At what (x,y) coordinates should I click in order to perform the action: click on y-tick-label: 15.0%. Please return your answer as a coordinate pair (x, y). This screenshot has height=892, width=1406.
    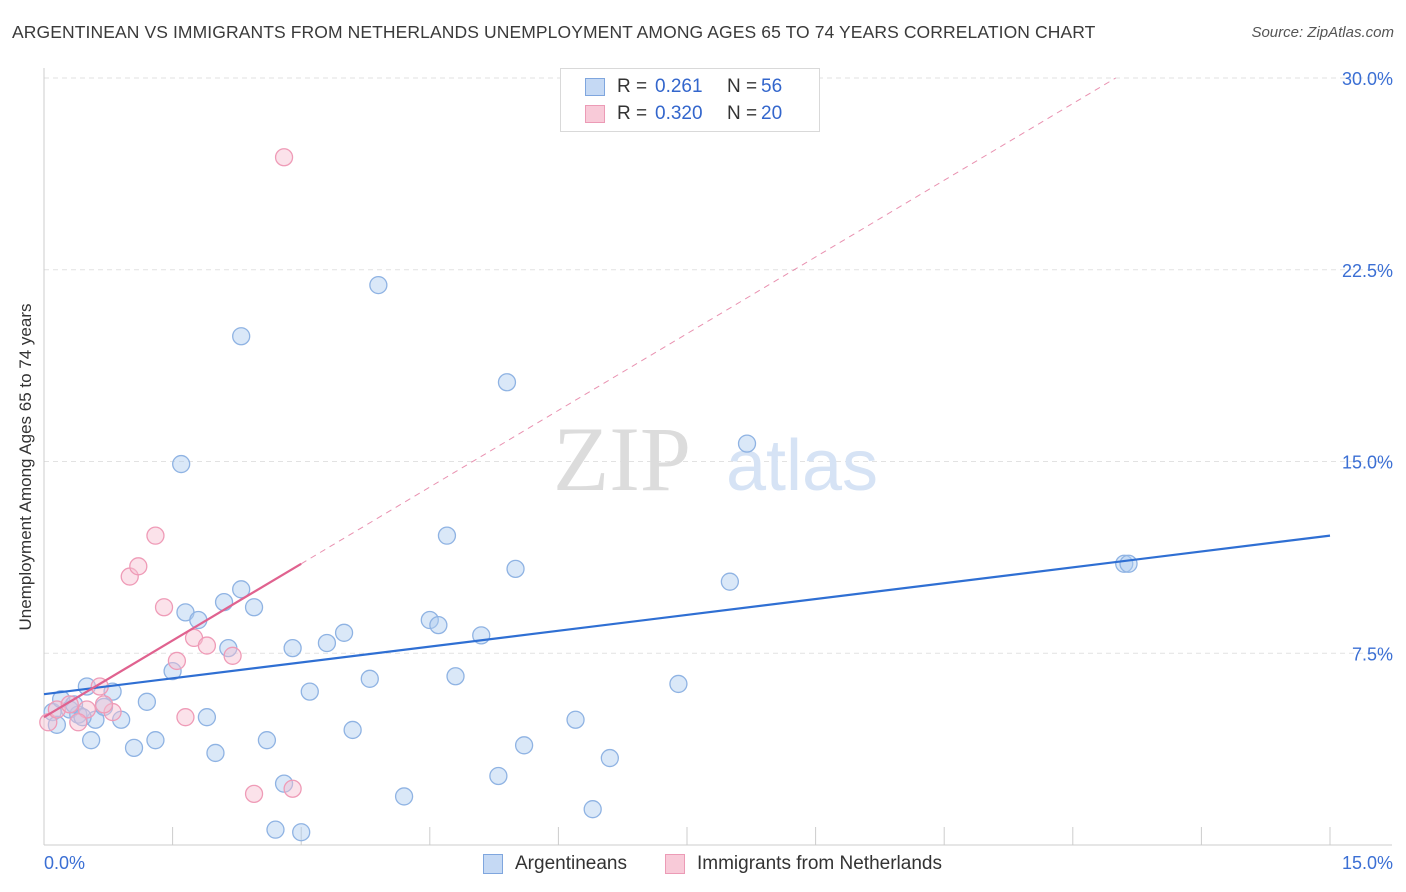
    Looking at the image, I should click on (1367, 463).